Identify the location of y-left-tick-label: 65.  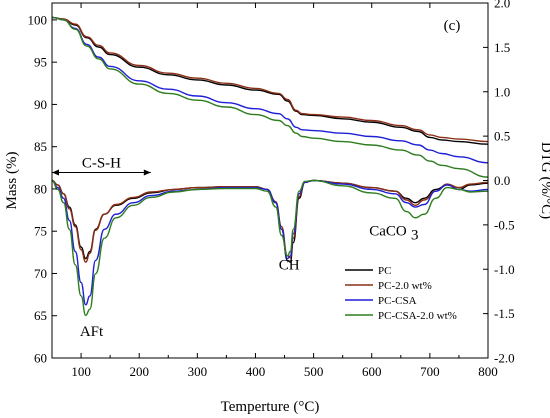
(40, 315).